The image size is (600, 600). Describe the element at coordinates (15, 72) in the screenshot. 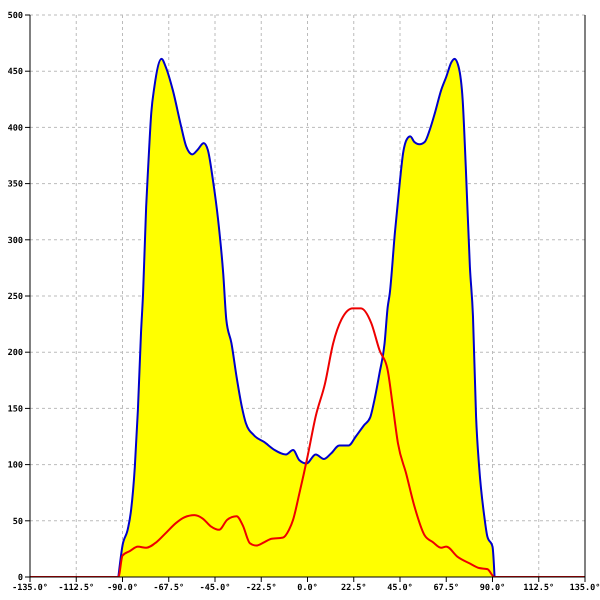

I see `y-tick-label: 450` at that location.